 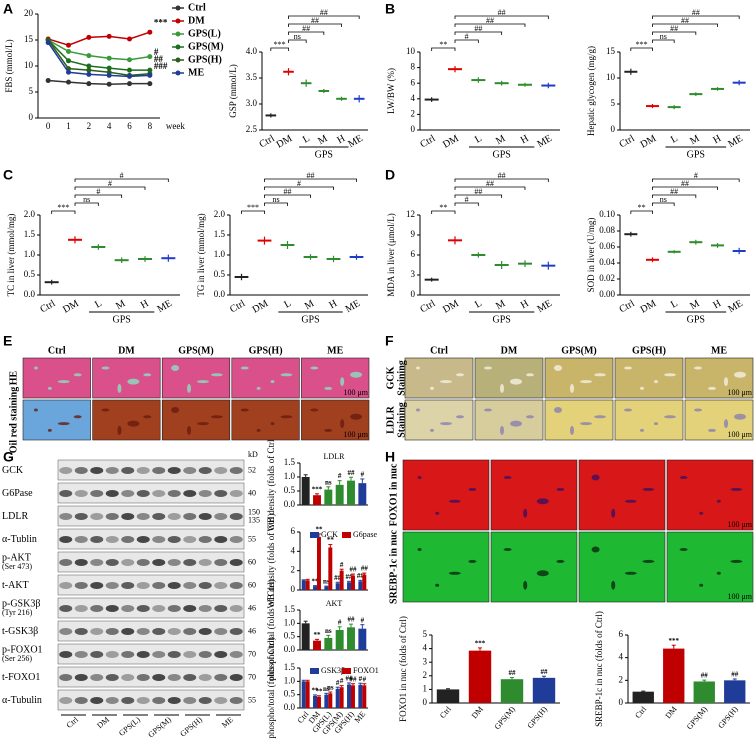 What do you see at coordinates (129, 726) in the screenshot?
I see `lane-label: GPS(L)` at bounding box center [129, 726].